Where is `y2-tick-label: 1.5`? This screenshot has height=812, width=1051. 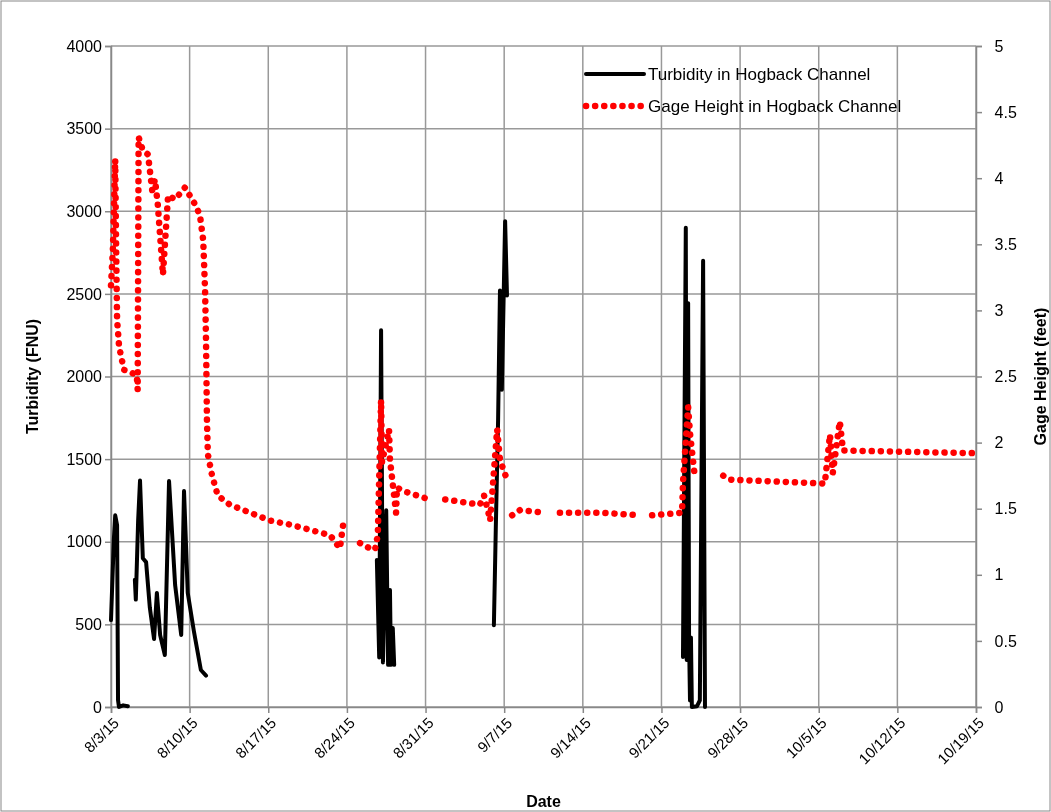
y2-tick-label: 1.5 is located at coordinates (1005, 509).